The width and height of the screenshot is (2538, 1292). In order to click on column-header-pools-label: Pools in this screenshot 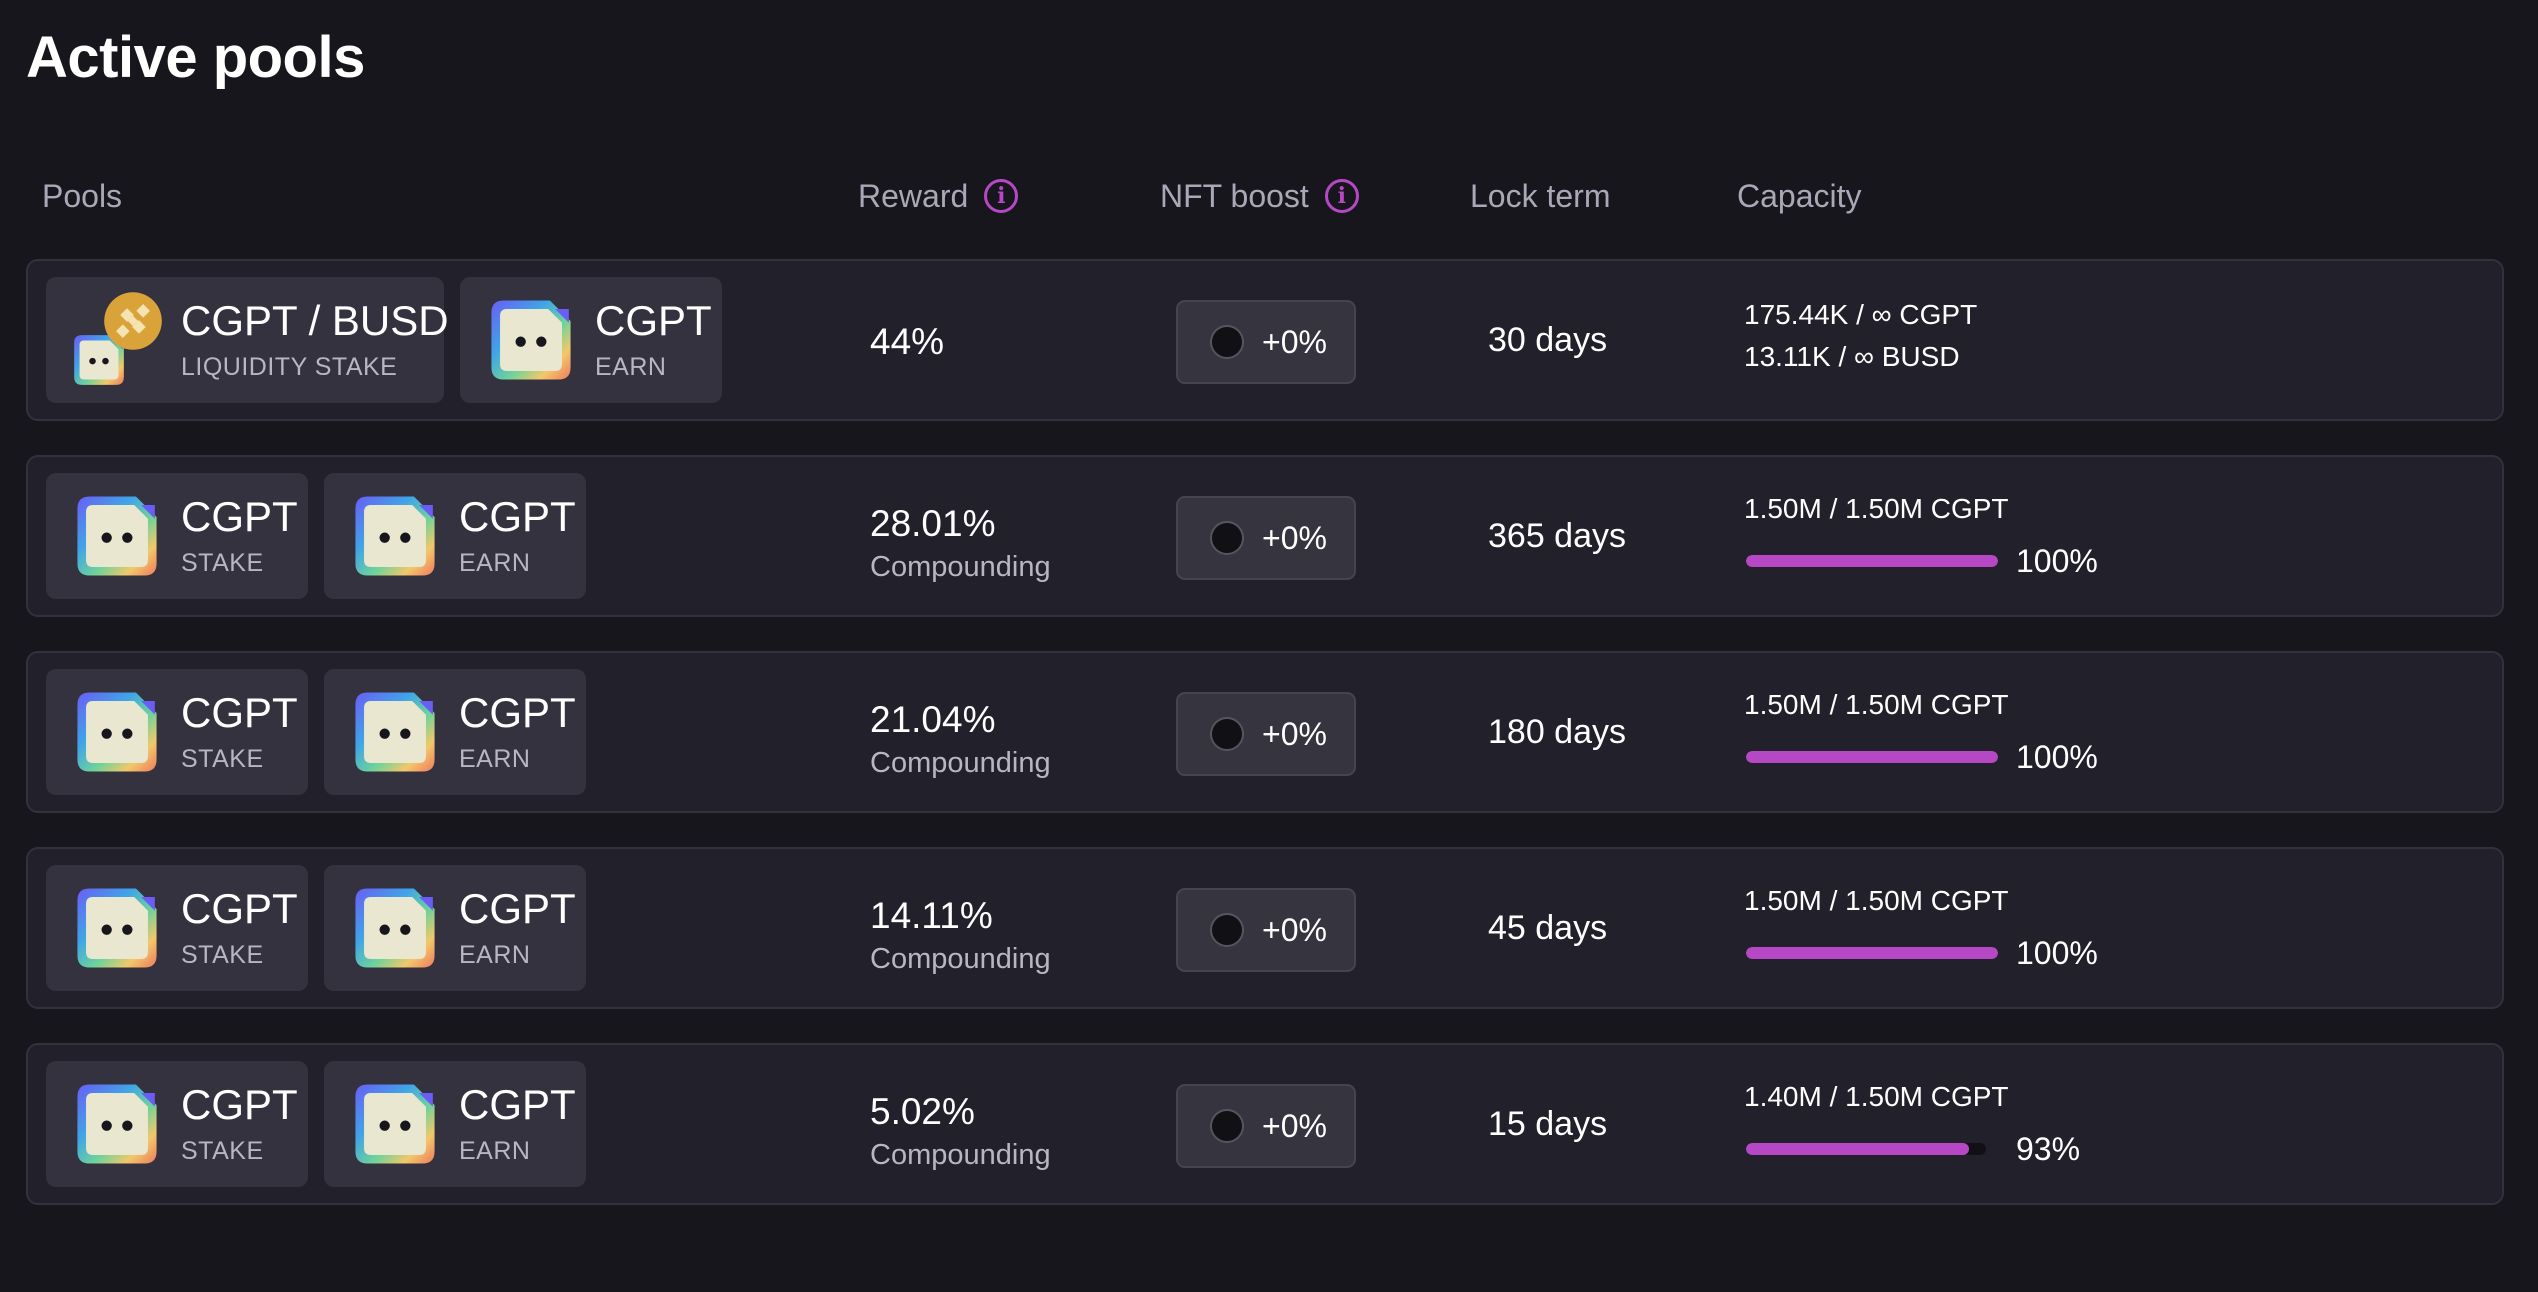, I will do `click(82, 195)`.